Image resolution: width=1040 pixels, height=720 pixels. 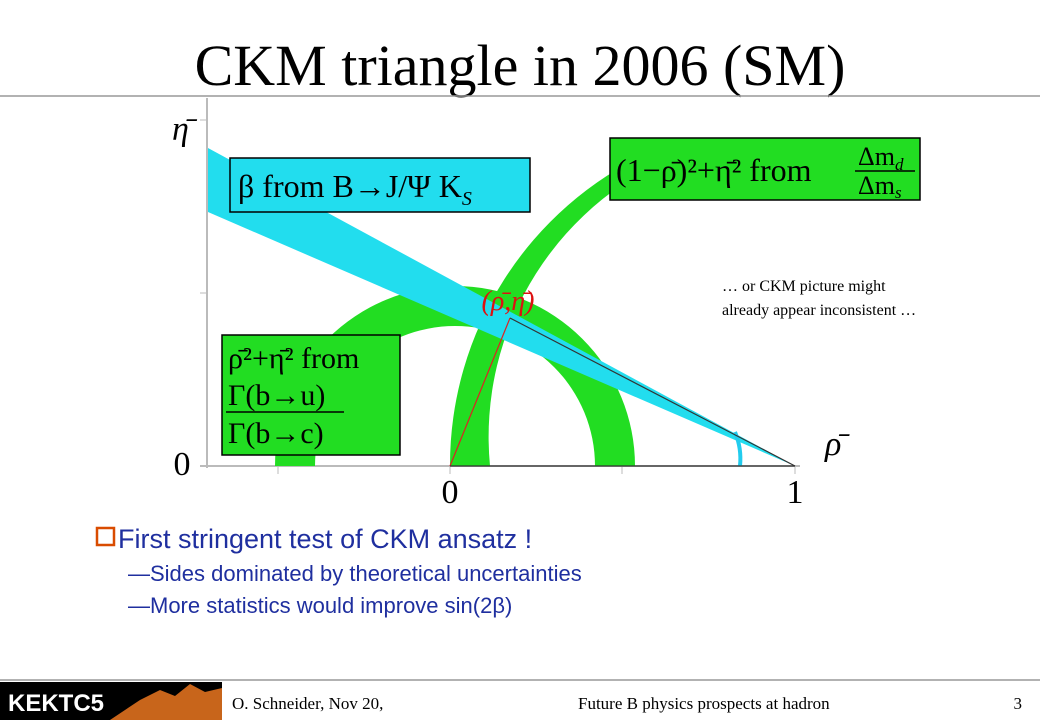 I want to click on bullet-marker, so click(x=105, y=536).